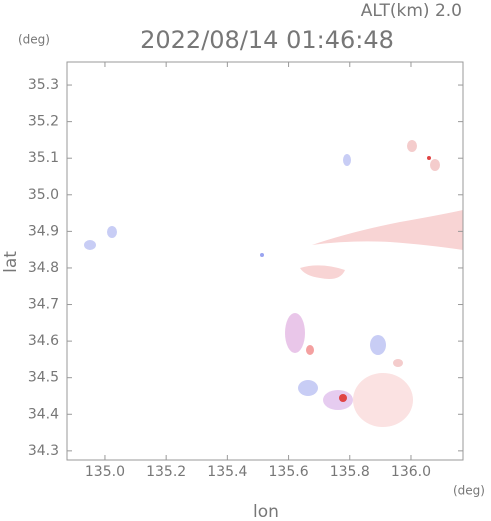 Image resolution: width=491 pixels, height=521 pixels. Describe the element at coordinates (43, 122) in the screenshot. I see `y-tick-label: 35.2` at that location.